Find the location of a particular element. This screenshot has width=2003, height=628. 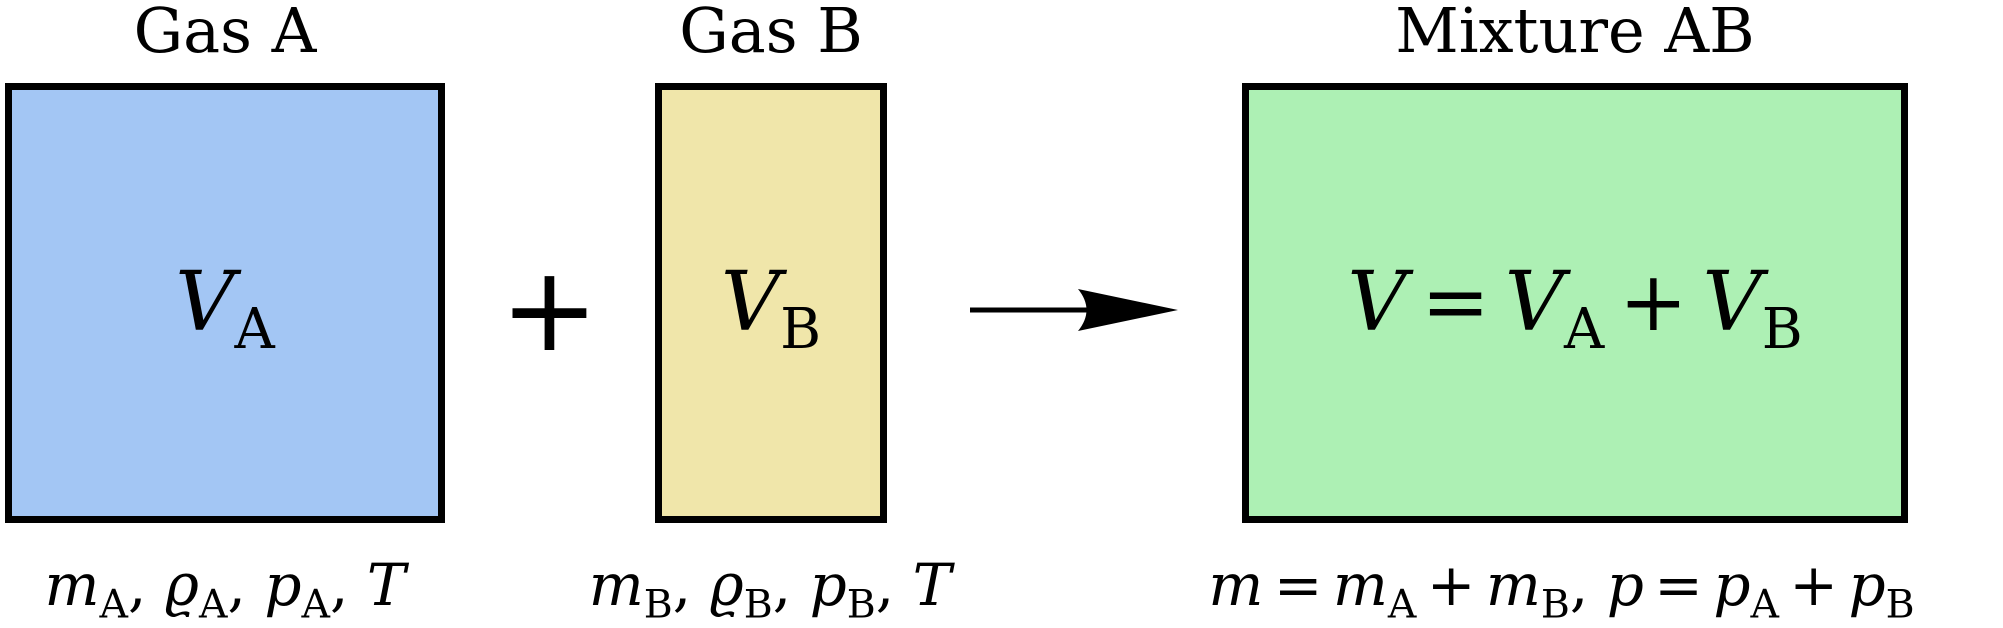

mixture-properties: m = mA + mB, p = pA + pB is located at coordinates (1561, 589).